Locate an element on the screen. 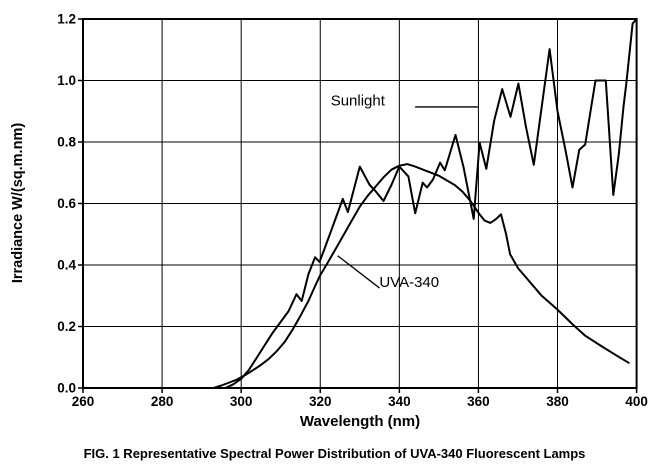 The width and height of the screenshot is (669, 471). x-axis-title: Wavelength (nm) is located at coordinates (360, 421).